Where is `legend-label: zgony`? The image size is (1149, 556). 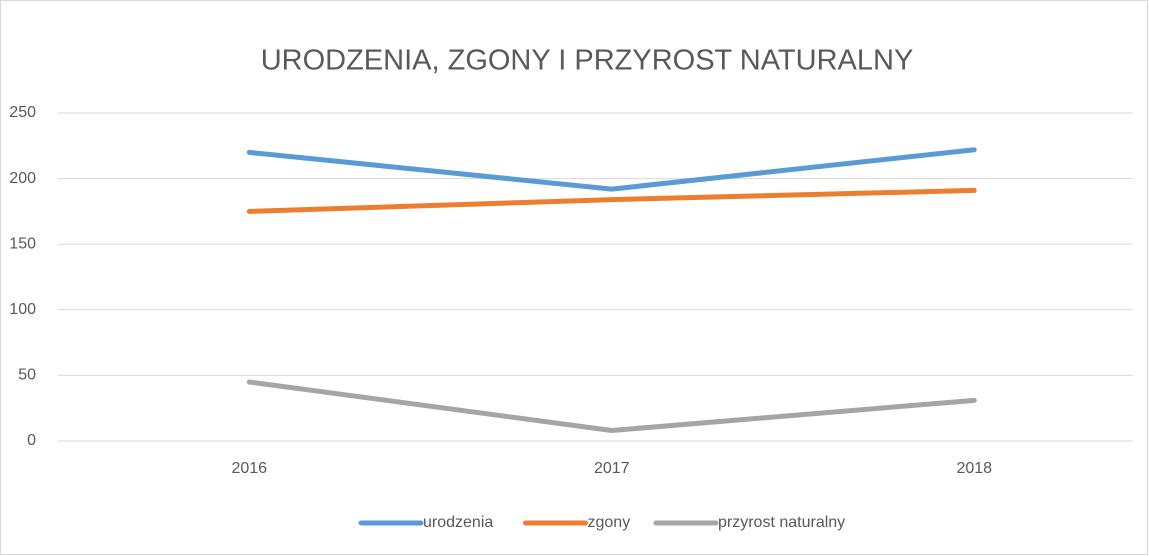
legend-label: zgony is located at coordinates (609, 522).